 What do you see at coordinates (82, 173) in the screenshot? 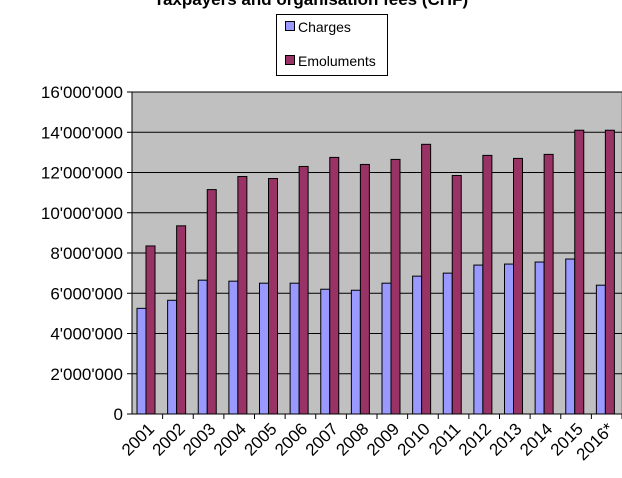
I see `y-tick-label: 12'000'000` at bounding box center [82, 173].